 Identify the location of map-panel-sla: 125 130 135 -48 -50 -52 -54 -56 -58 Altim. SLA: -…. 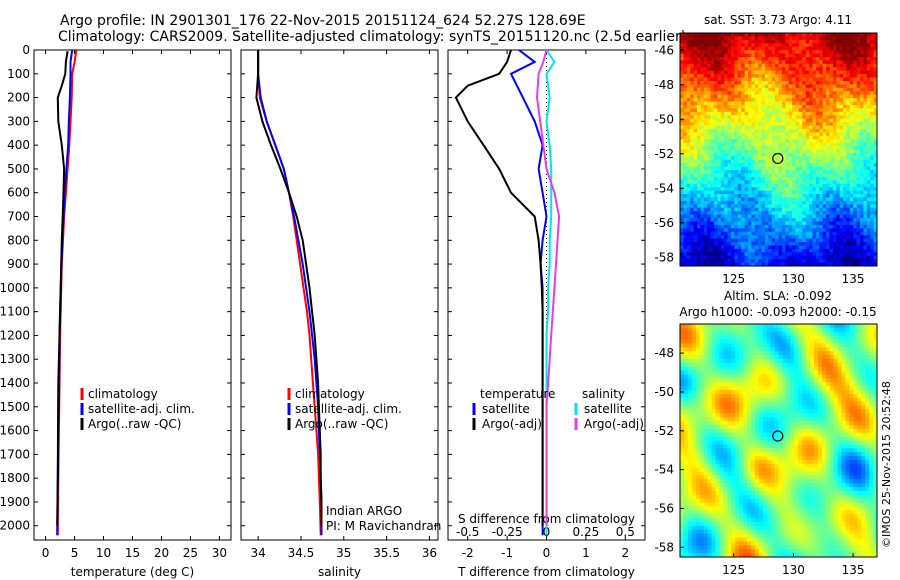
(766, 433).